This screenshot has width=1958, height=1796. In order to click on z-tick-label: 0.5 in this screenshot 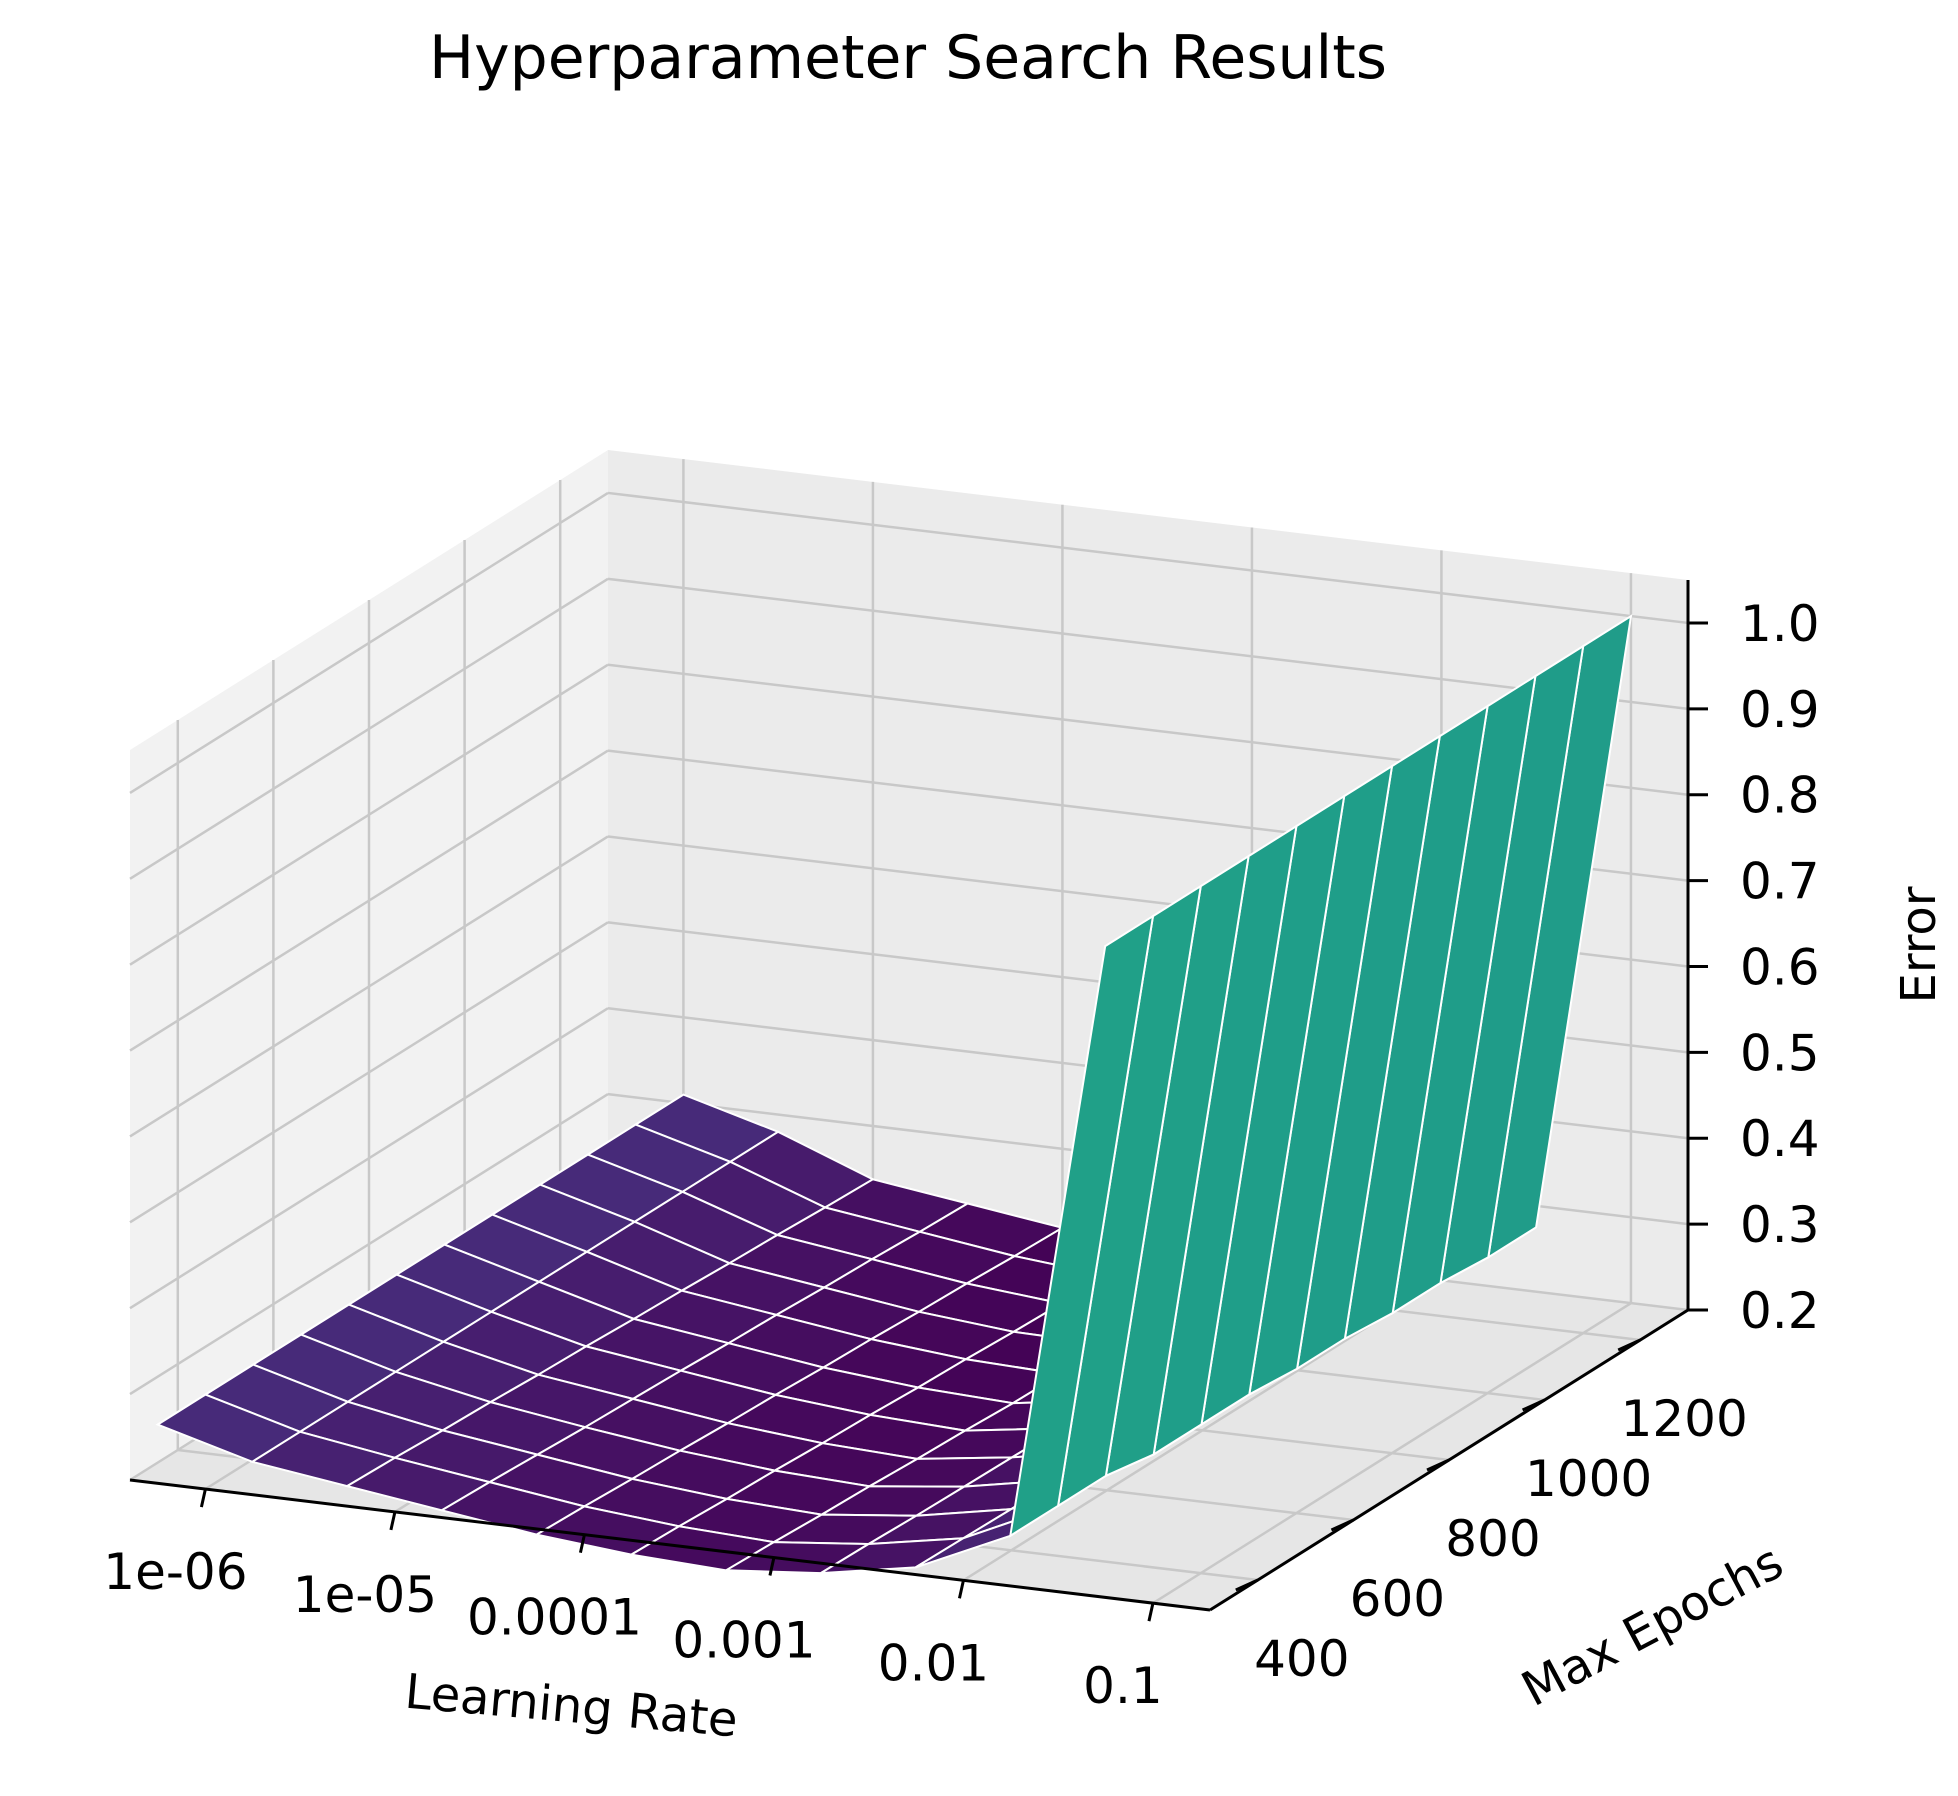, I will do `click(1780, 1053)`.